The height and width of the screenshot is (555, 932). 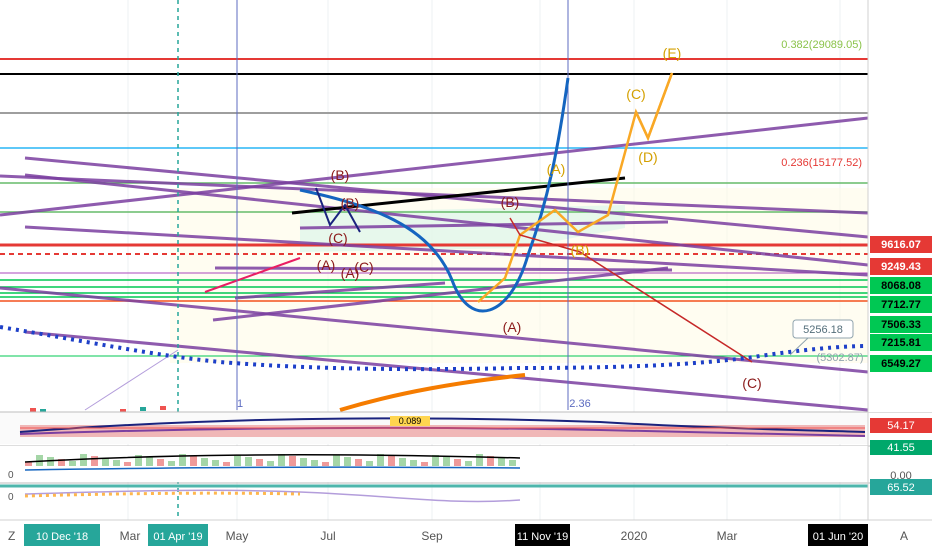 I want to click on fib-label-0: 0.382(29089.05), so click(x=821, y=45).